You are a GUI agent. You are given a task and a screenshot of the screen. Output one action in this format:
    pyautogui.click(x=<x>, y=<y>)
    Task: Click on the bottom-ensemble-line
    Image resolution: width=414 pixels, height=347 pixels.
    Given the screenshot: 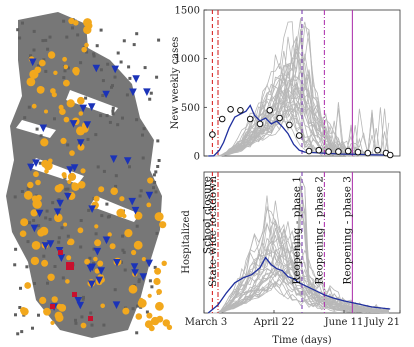 What is the action you would take?
    pyautogui.click(x=298, y=254)
    